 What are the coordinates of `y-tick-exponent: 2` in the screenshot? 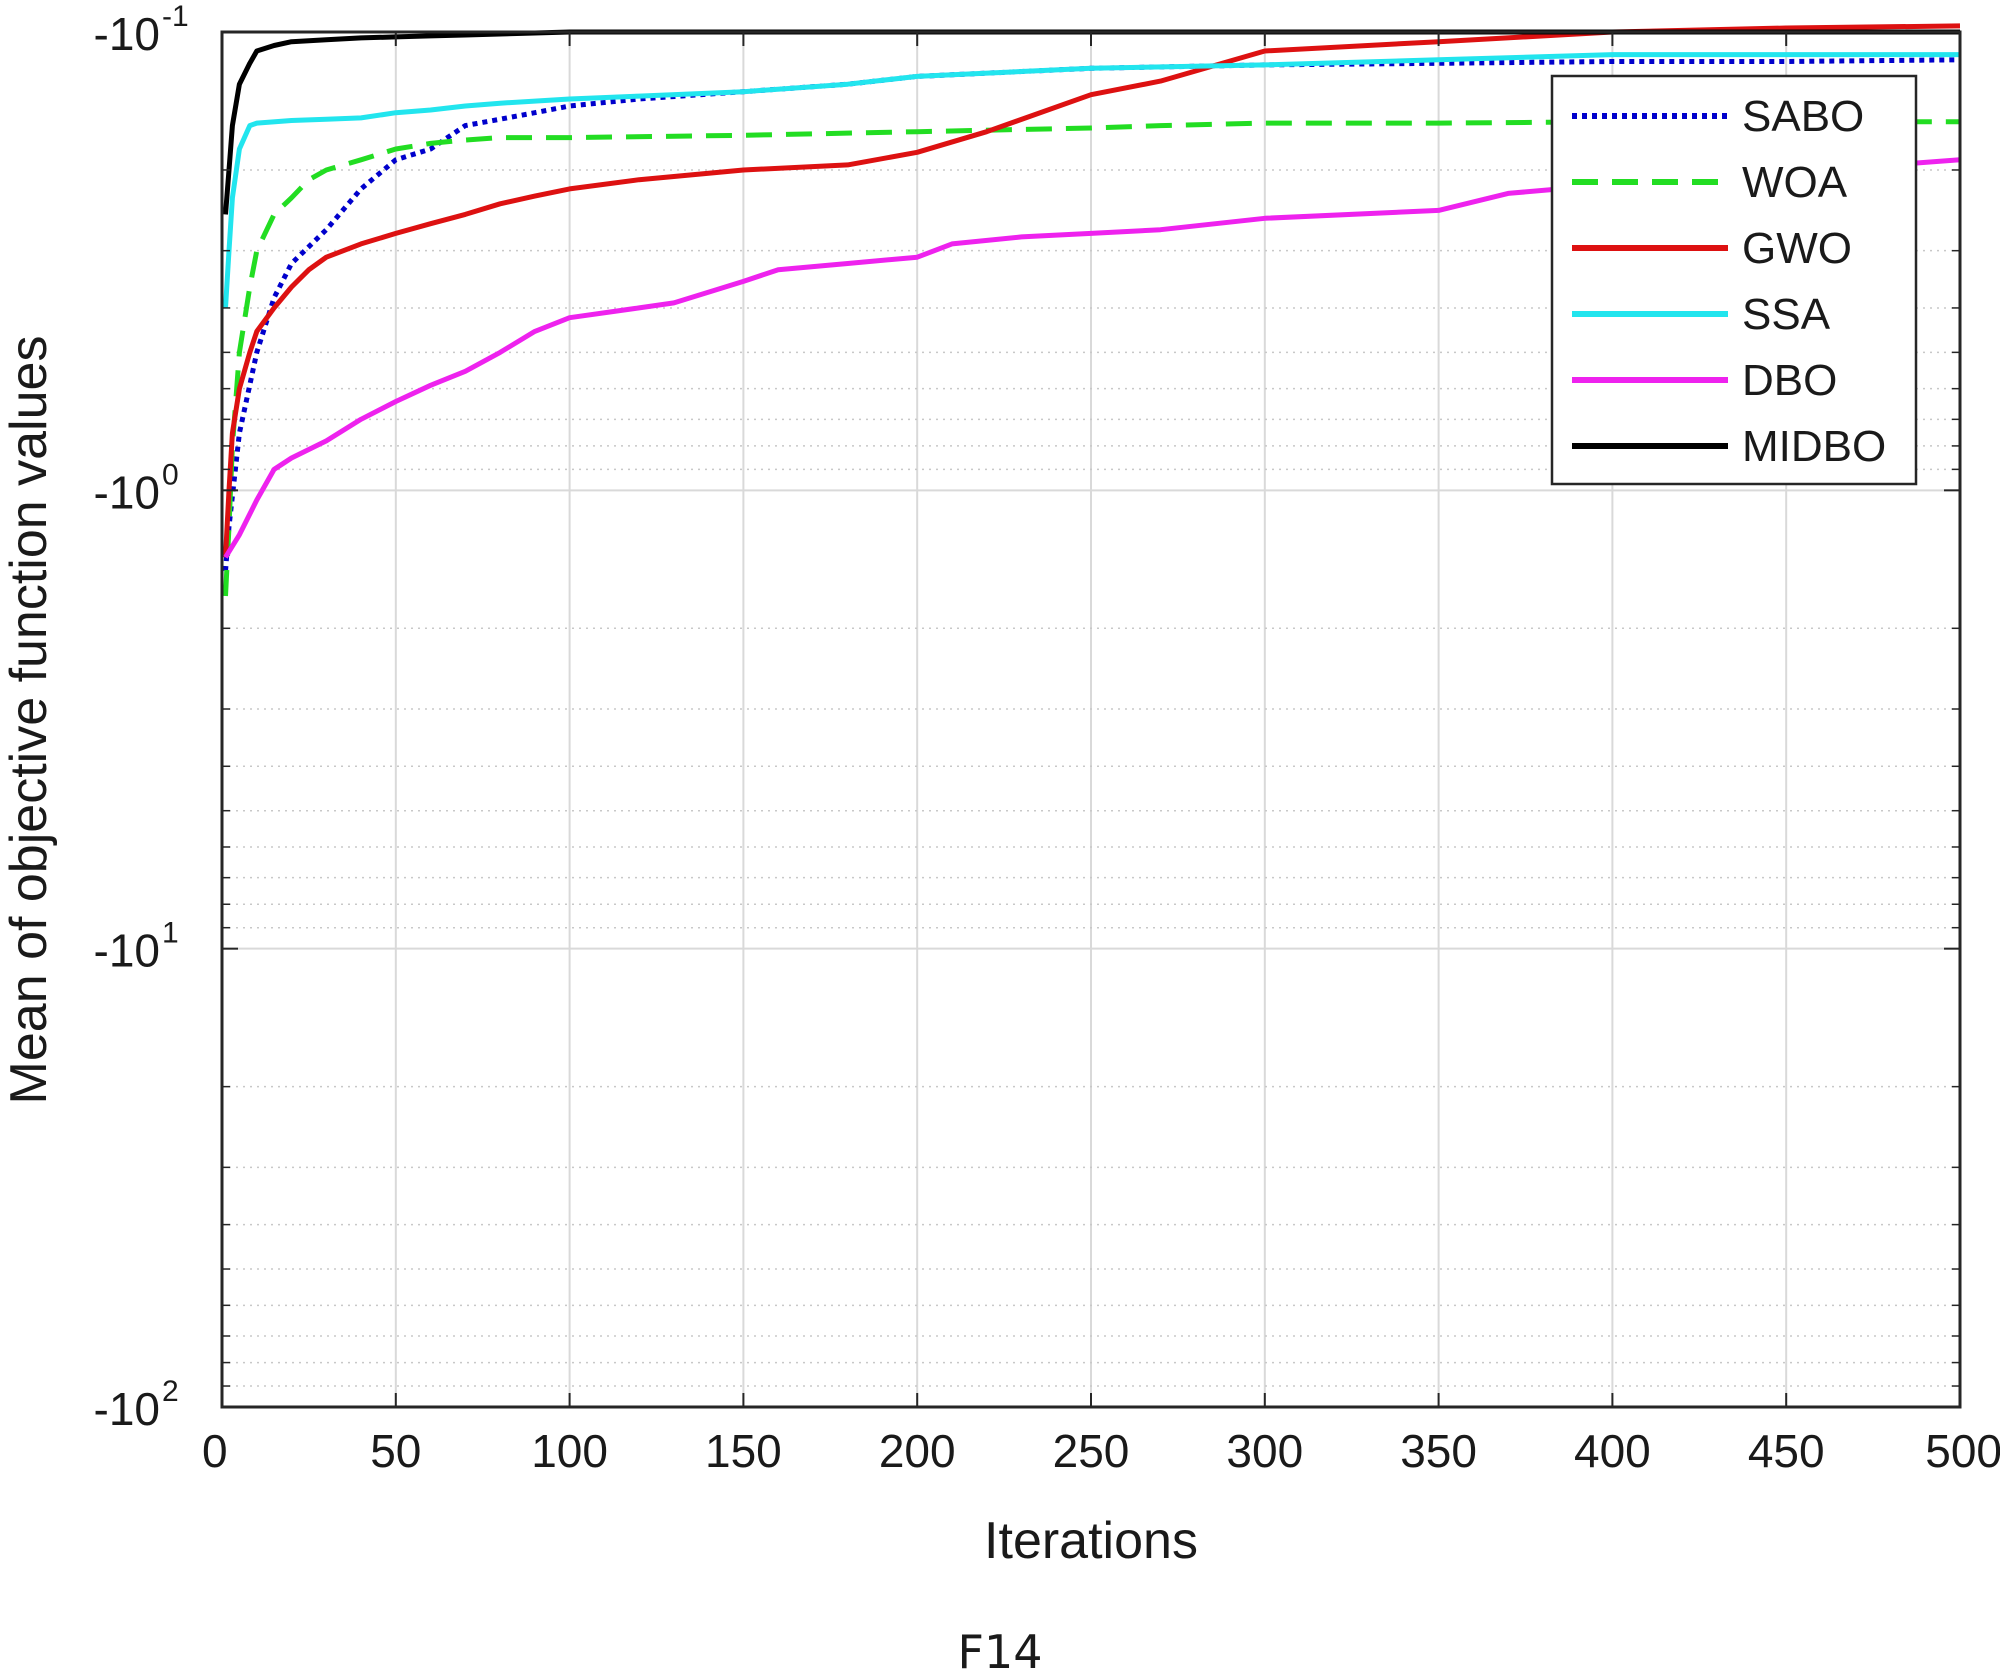 It's located at (170, 1391).